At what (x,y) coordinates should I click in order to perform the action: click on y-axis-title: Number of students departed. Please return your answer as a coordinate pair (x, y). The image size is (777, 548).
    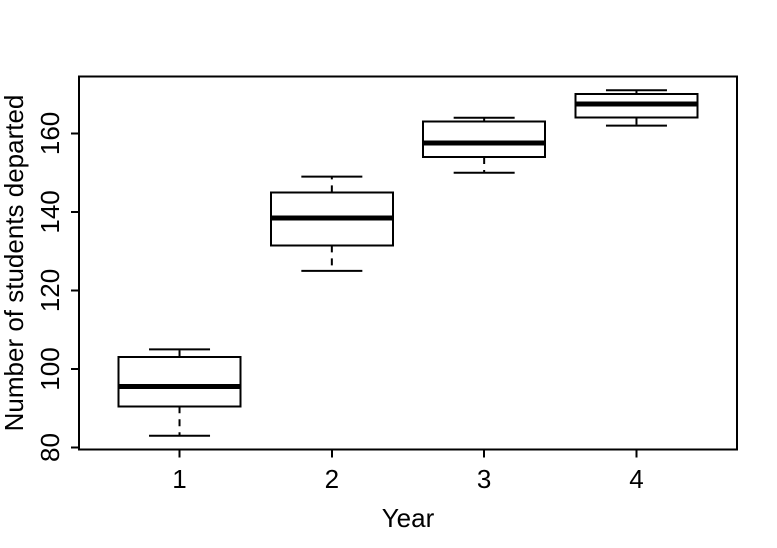
    Looking at the image, I should click on (14, 263).